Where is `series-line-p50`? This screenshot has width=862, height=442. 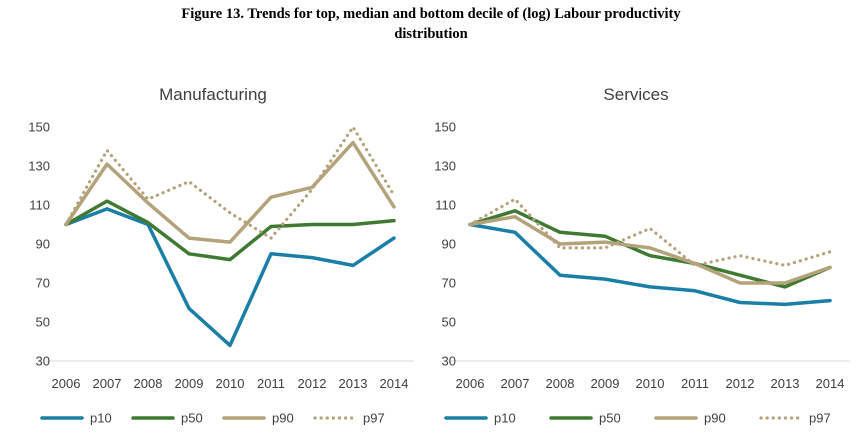
series-line-p50 is located at coordinates (230, 230).